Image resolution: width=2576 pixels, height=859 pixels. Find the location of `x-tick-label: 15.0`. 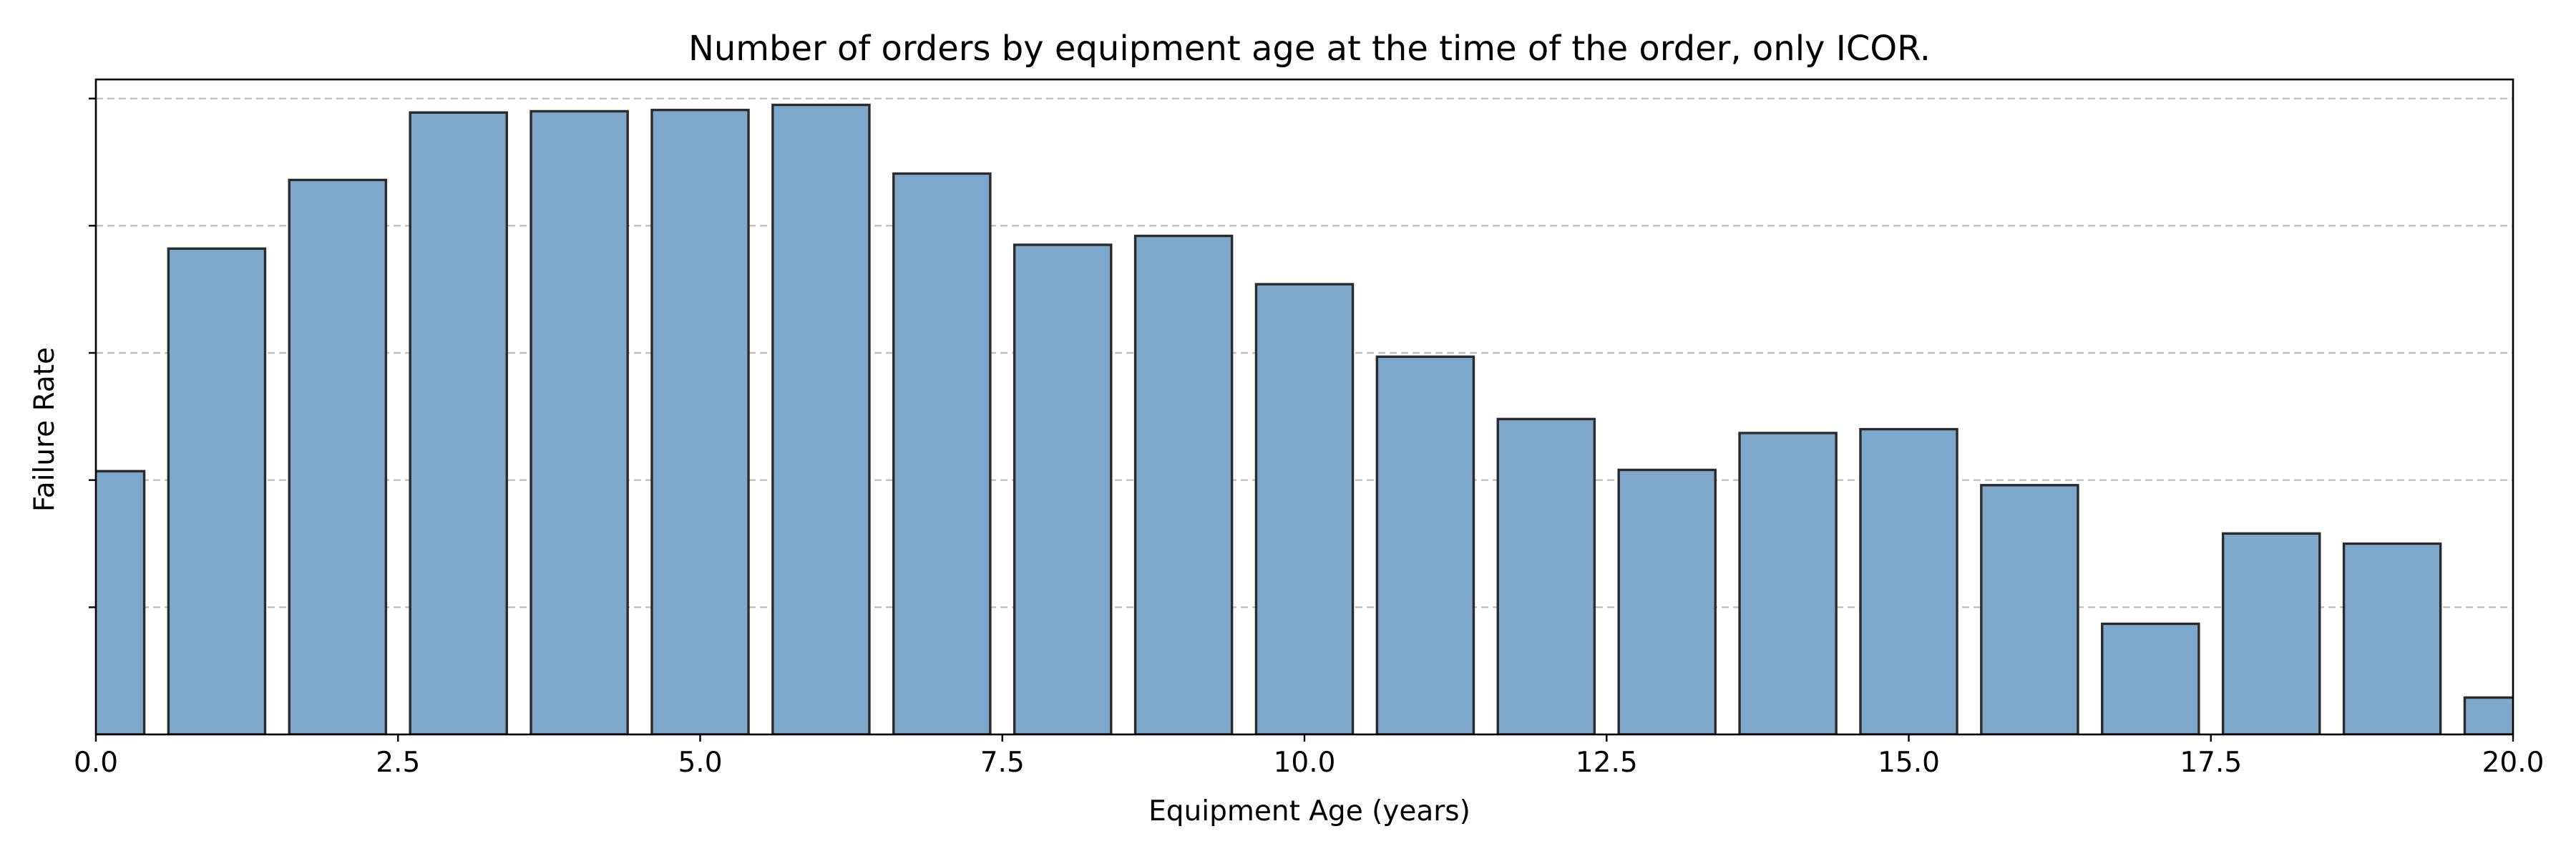

x-tick-label: 15.0 is located at coordinates (1909, 763).